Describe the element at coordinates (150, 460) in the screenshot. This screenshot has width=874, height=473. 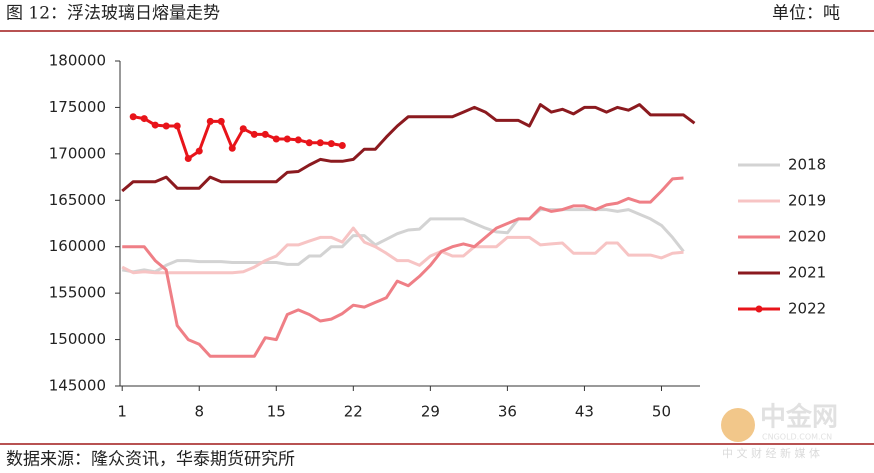
I see `source-note: 数据来源：隆众资讯，华泰期货研究所` at that location.